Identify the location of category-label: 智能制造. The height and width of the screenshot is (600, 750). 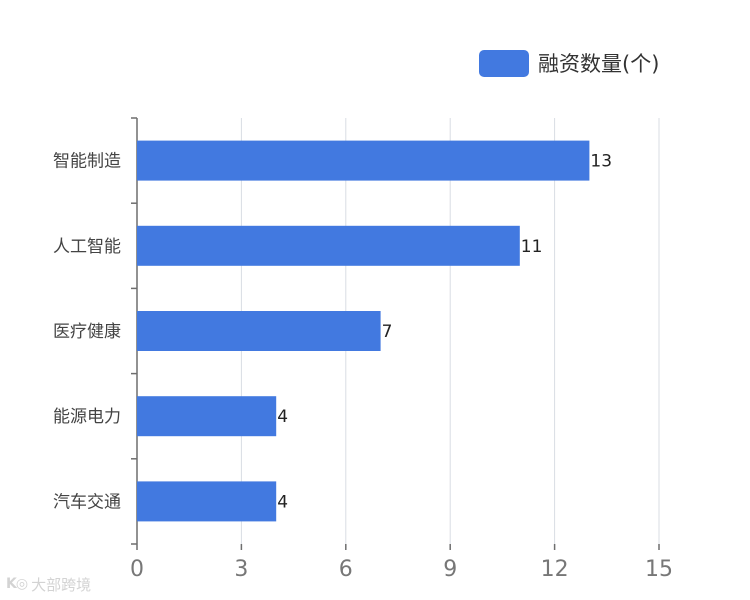
(87, 162).